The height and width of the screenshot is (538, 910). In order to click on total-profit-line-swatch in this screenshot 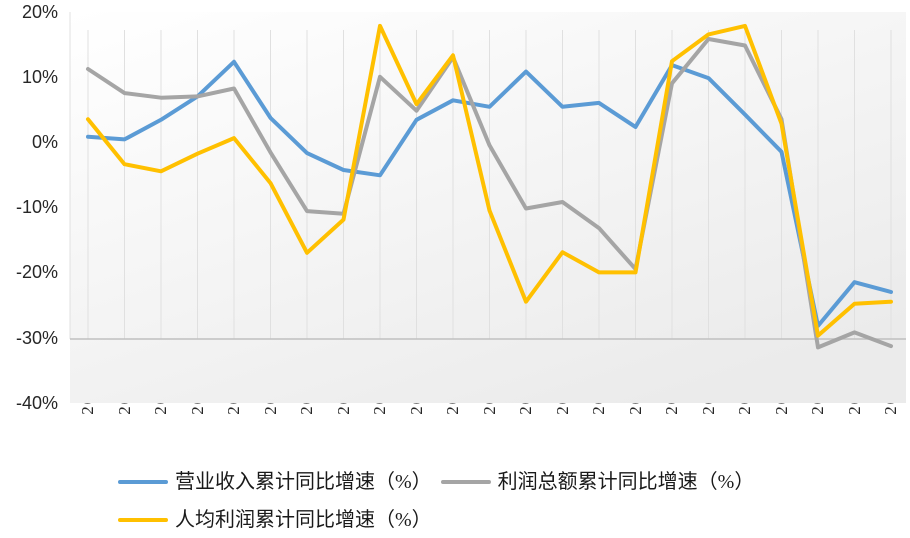, I will do `click(465, 482)`.